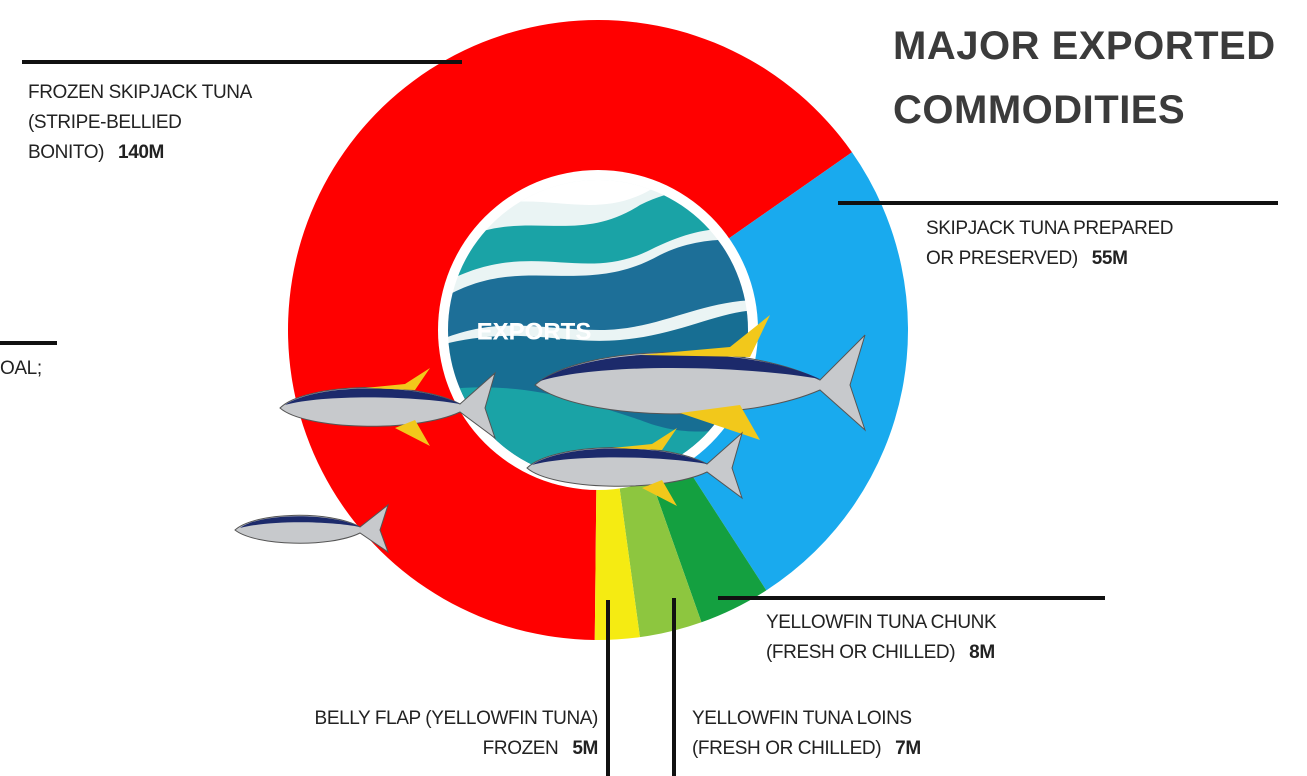 This screenshot has height=776, width=1307. What do you see at coordinates (1084, 78) in the screenshot?
I see `chart-title: MAJOR EXPORTED COMMODITIES` at bounding box center [1084, 78].